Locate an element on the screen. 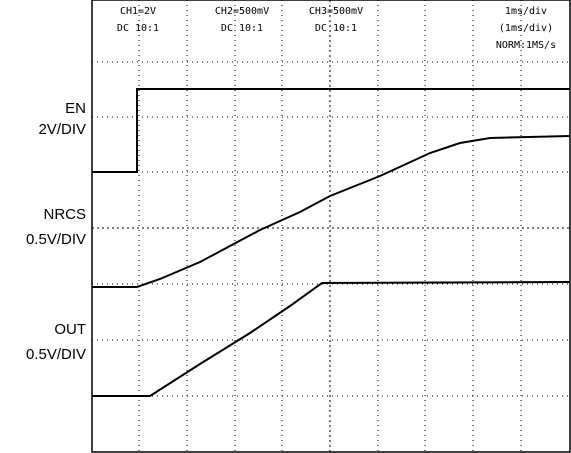  acquisition-mode: NORM:1MS/s is located at coordinates (526, 45).